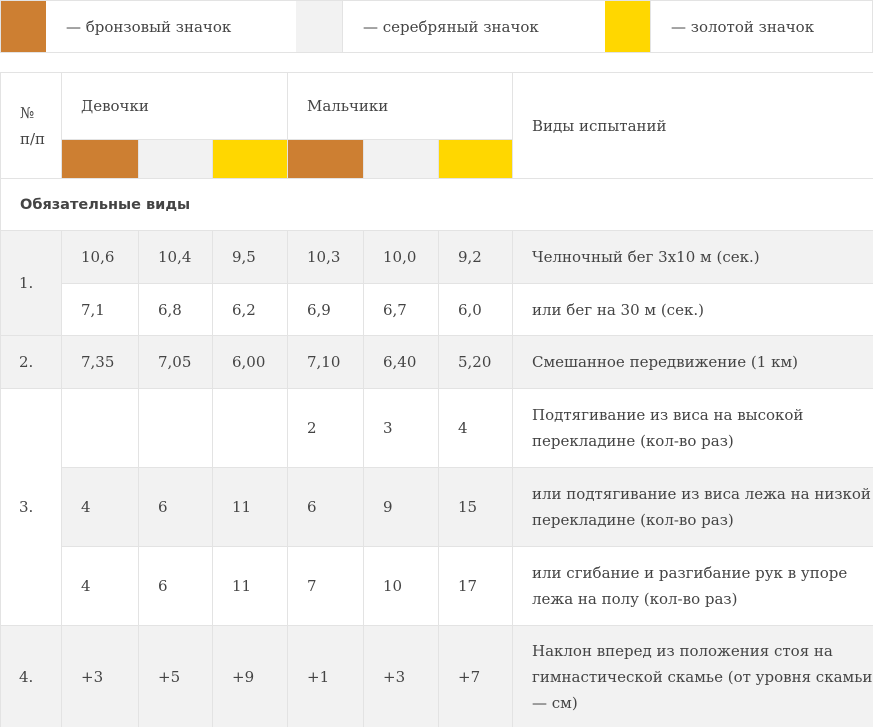  I want to click on value-cell: 10,6, so click(100, 257).